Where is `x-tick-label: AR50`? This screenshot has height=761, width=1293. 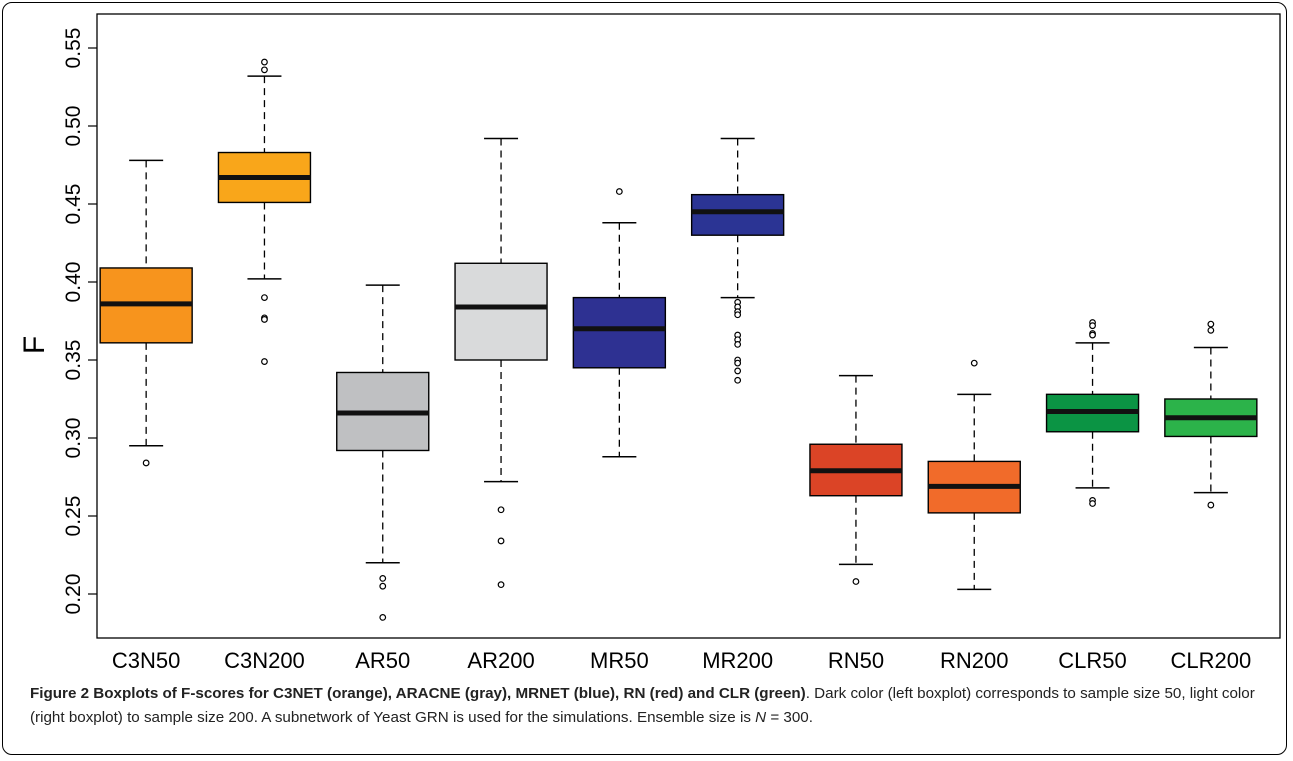
x-tick-label: AR50 is located at coordinates (382, 660).